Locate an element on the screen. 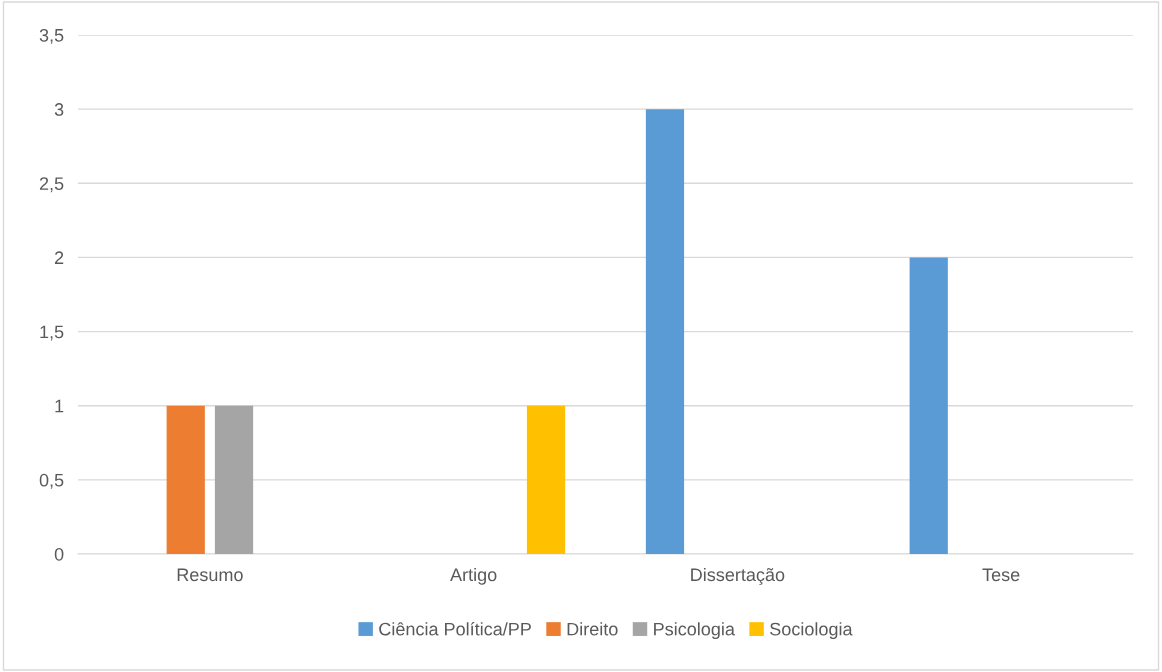 This screenshot has height=672, width=1162. x-tick-label: Tese is located at coordinates (1001, 575).